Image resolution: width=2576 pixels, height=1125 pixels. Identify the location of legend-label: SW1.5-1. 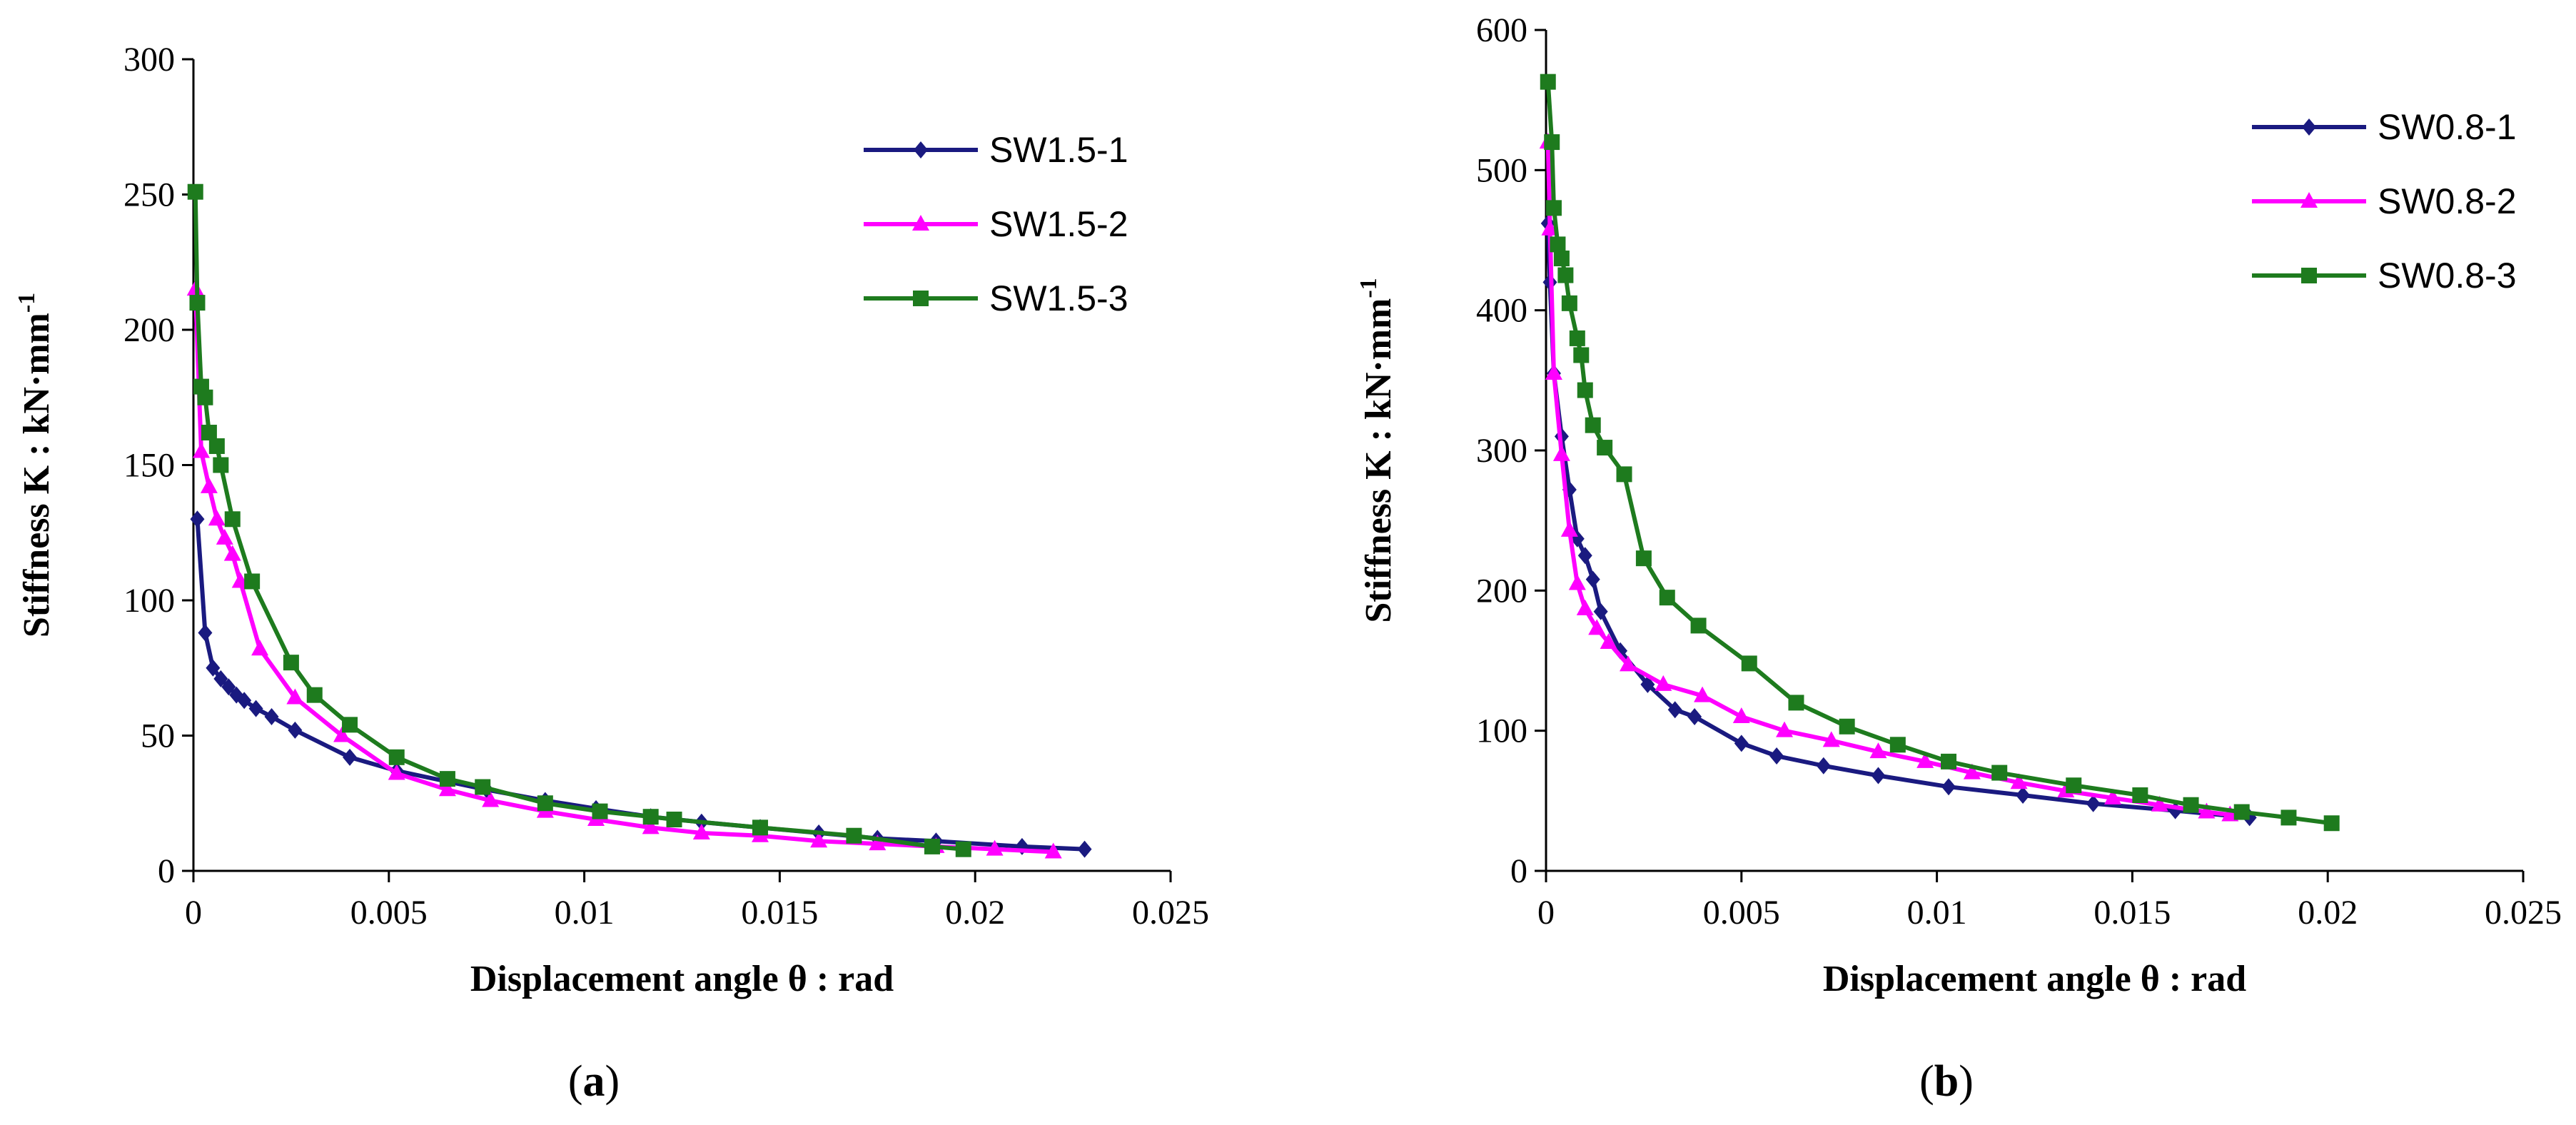
(1058, 150).